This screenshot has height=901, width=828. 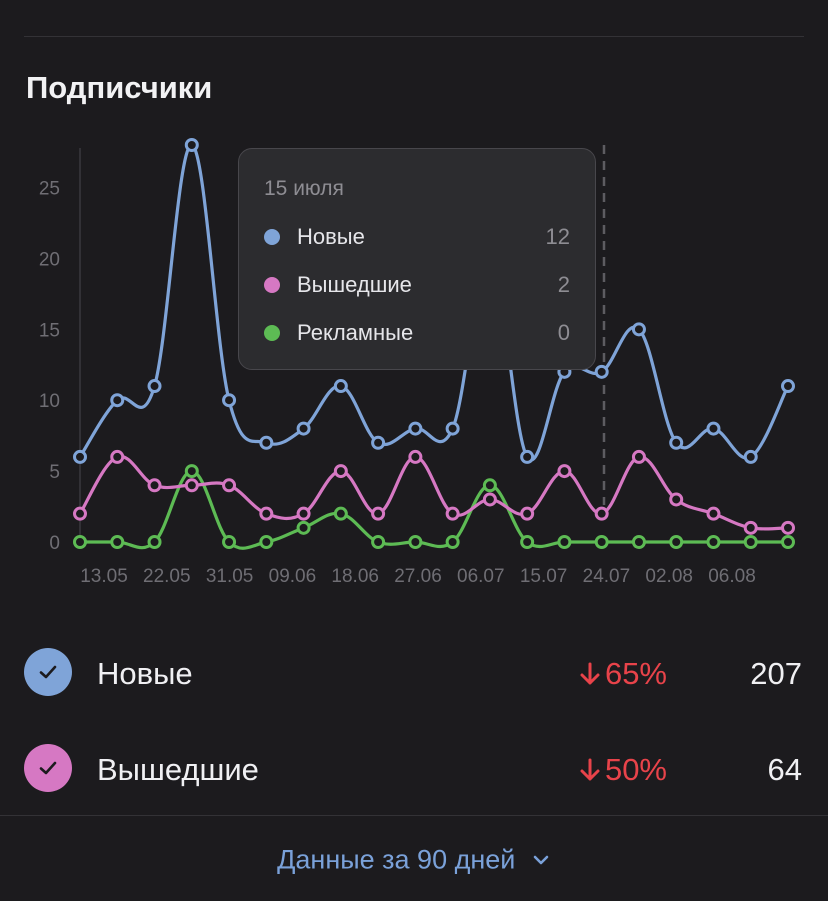 What do you see at coordinates (635, 769) in the screenshot?
I see `change-value: 50%` at bounding box center [635, 769].